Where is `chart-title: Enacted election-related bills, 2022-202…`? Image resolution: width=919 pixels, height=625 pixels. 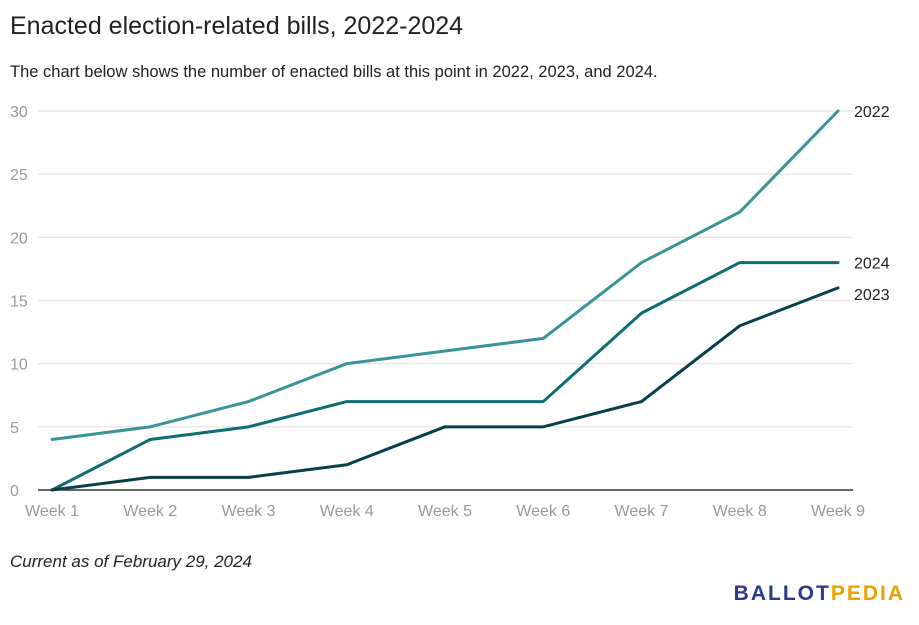 chart-title: Enacted election-related bills, 2022-202… is located at coordinates (237, 26).